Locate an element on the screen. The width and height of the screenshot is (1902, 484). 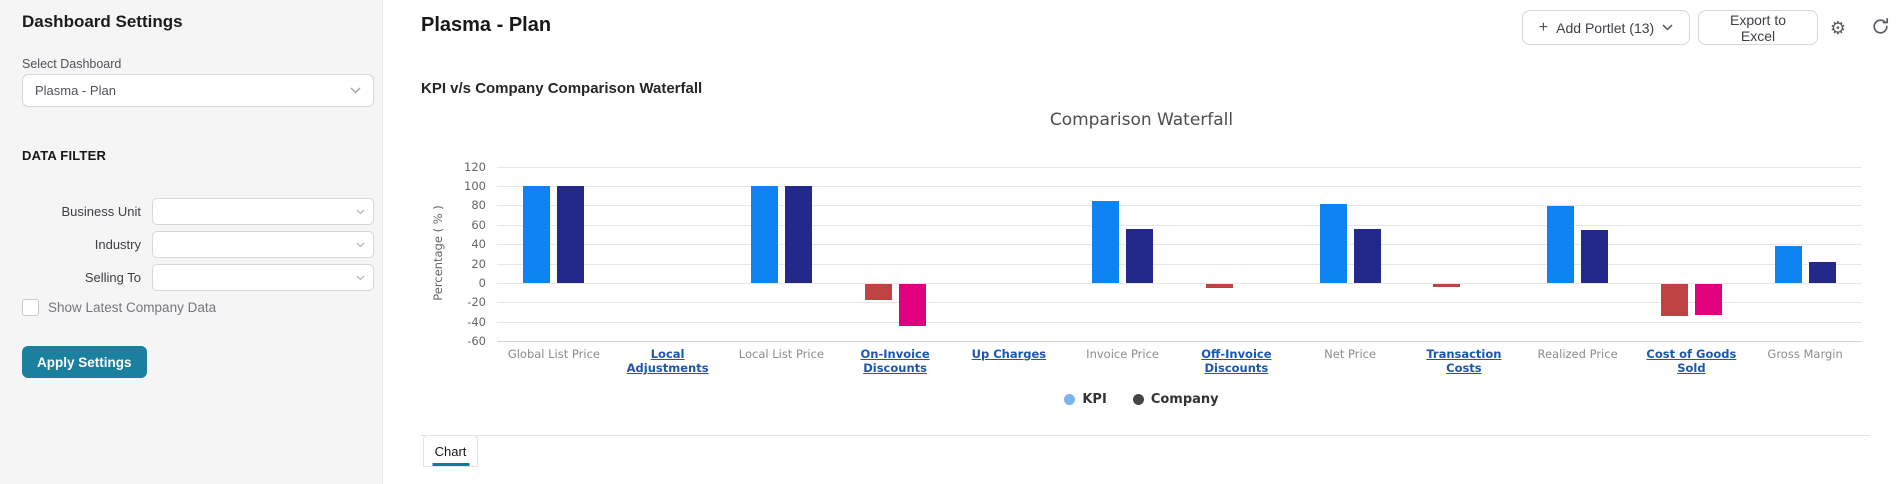
export-to-excel-button: Export to Excel is located at coordinates (1758, 27).